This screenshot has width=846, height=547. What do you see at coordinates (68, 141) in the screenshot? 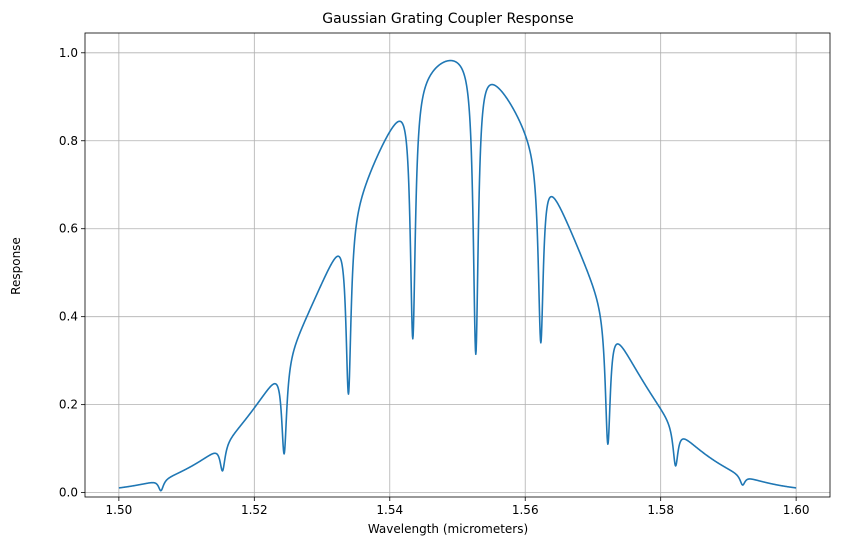
I see `y-tick-label: 0.8` at bounding box center [68, 141].